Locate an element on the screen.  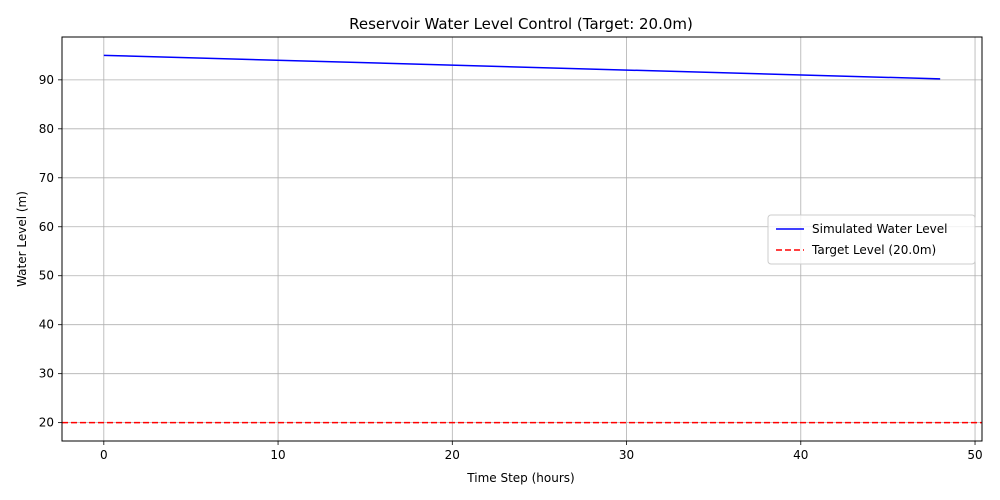
y-tick-label: 20 is located at coordinates (46, 423).